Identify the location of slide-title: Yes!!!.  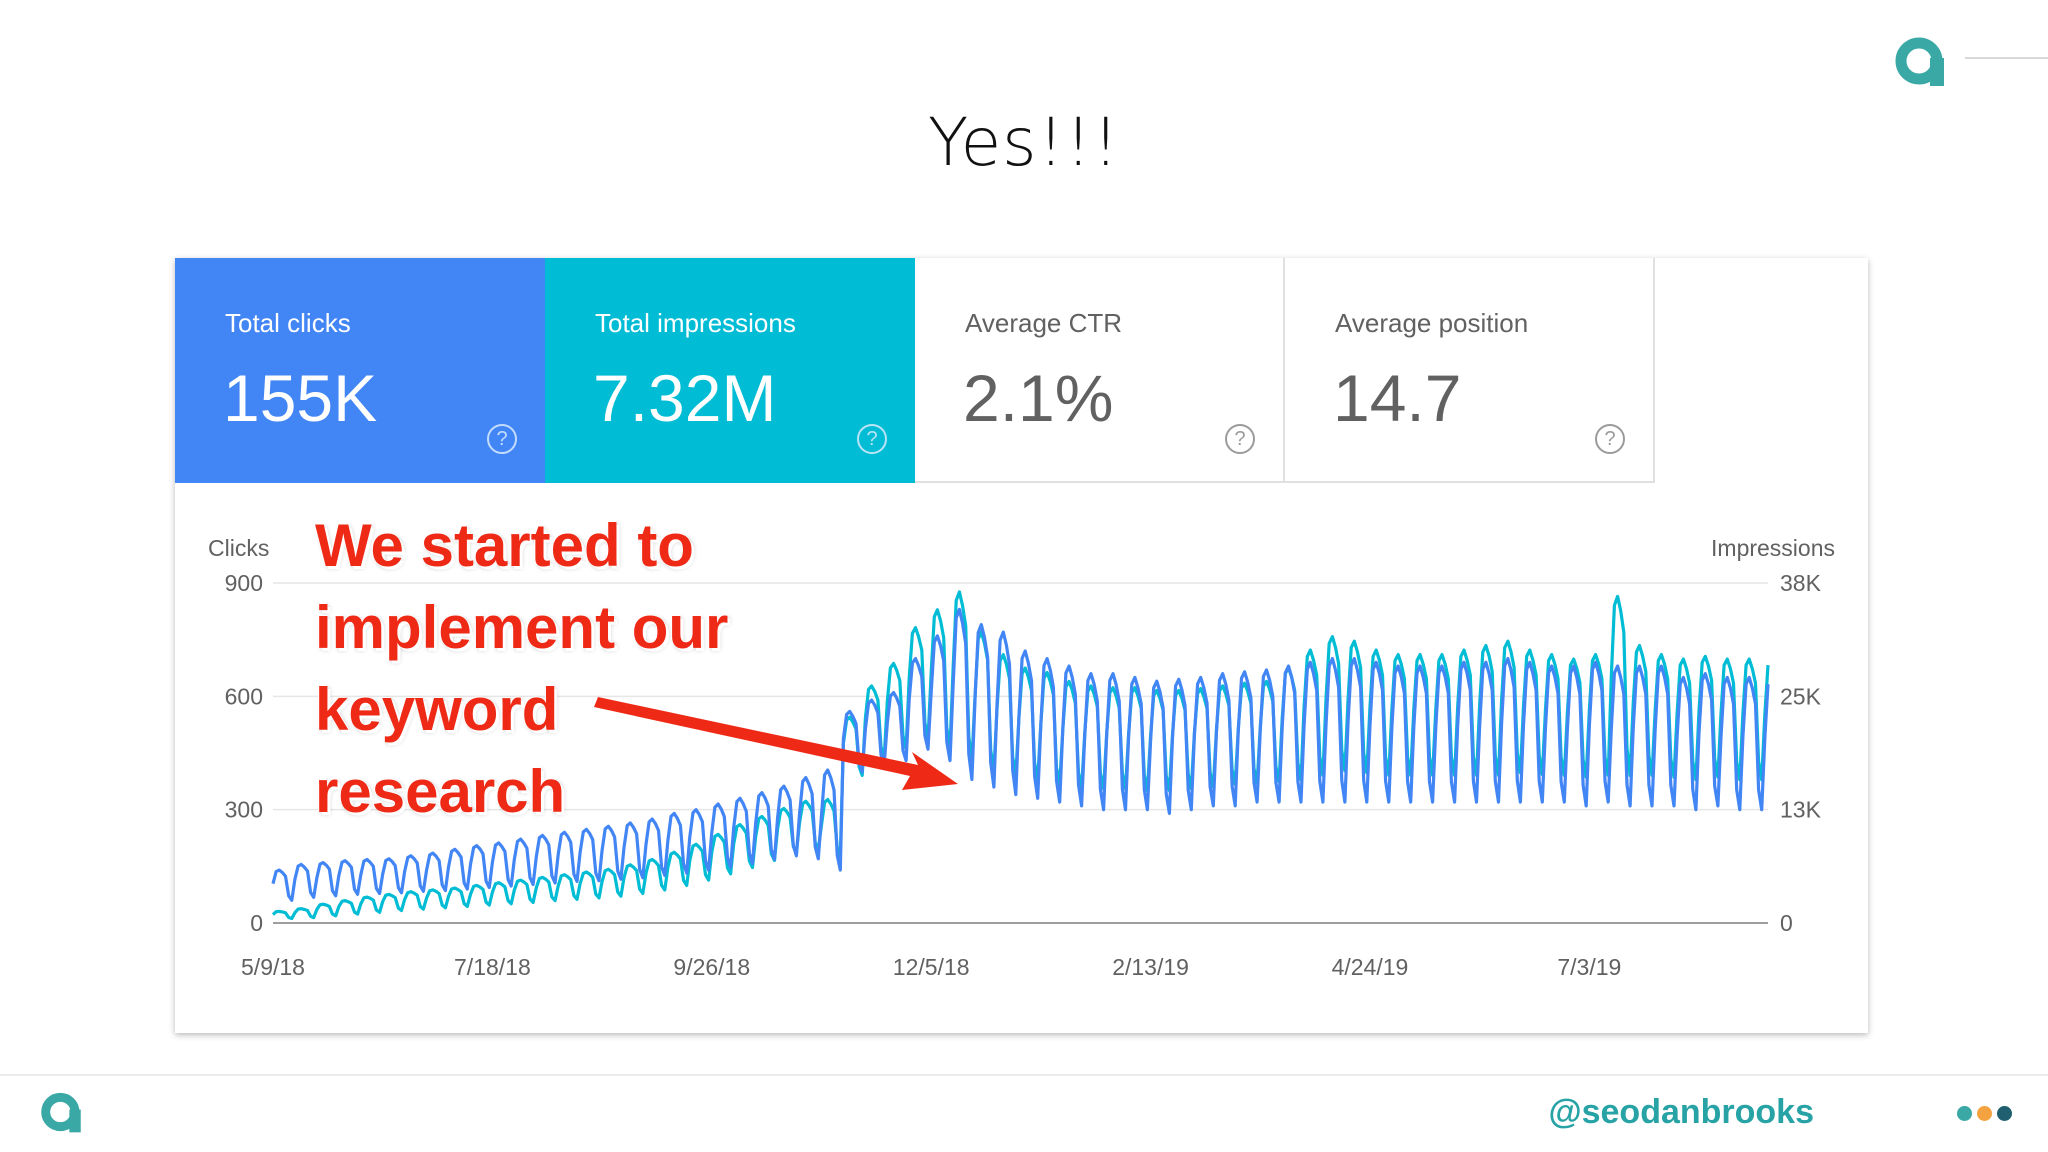
(1024, 142).